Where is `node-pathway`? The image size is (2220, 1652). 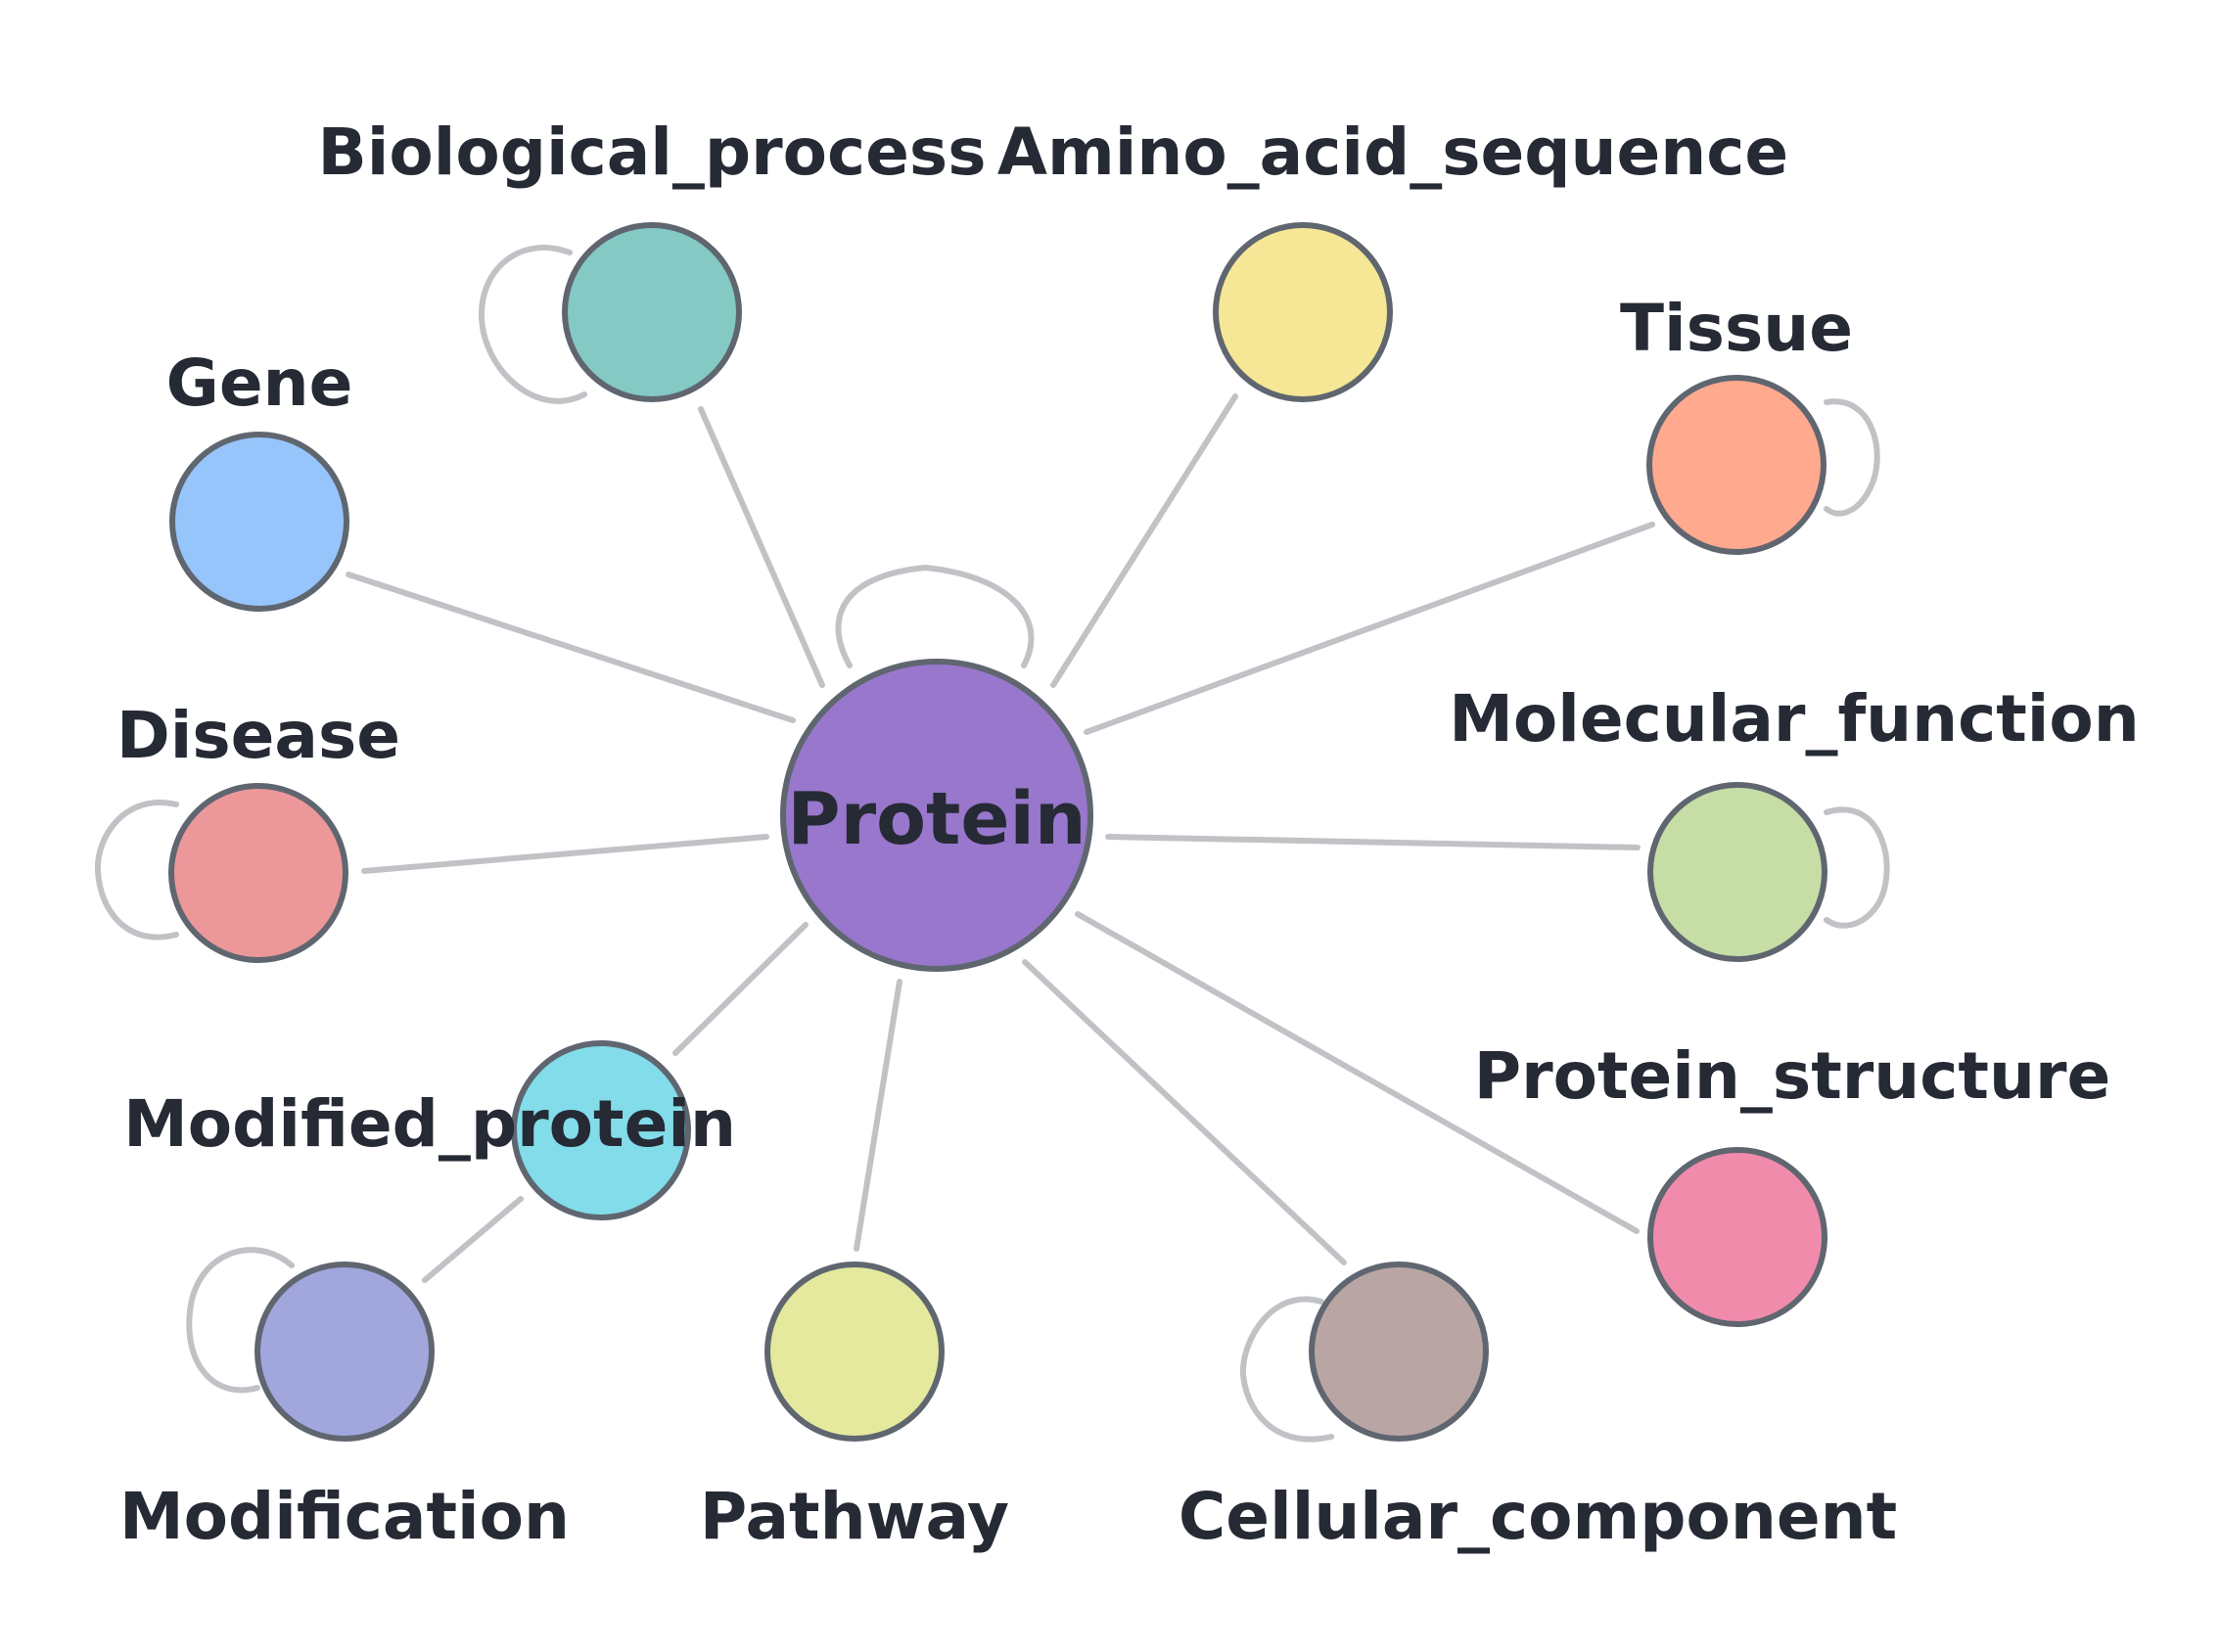
node-pathway is located at coordinates (854, 1352).